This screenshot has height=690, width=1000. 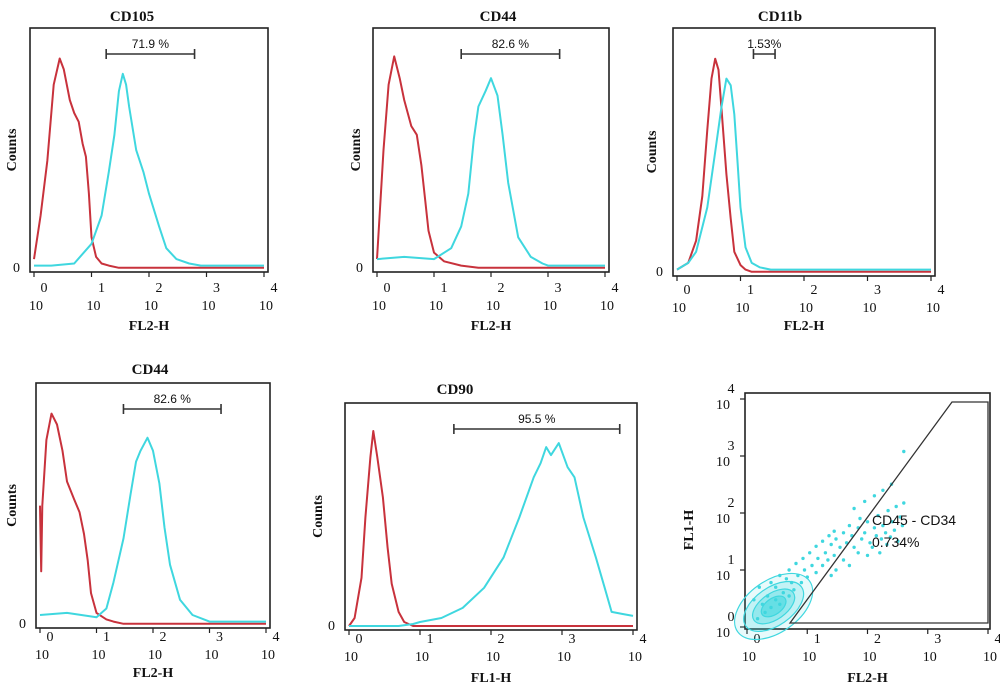 I want to click on panel-title: CD44, so click(x=498, y=17).